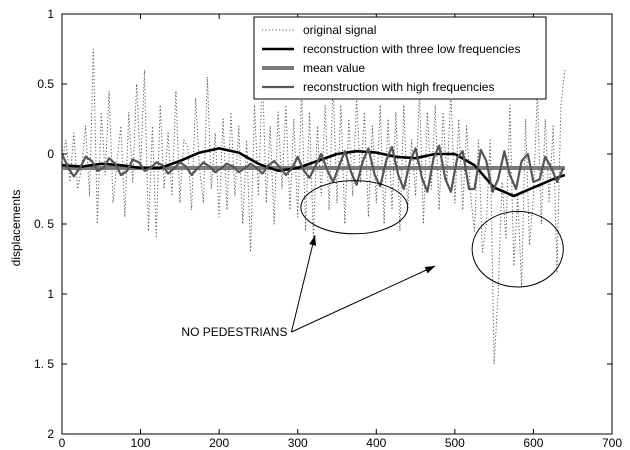 This screenshot has height=450, width=630. Describe the element at coordinates (219, 443) in the screenshot. I see `x-tick-label: 200` at that location.